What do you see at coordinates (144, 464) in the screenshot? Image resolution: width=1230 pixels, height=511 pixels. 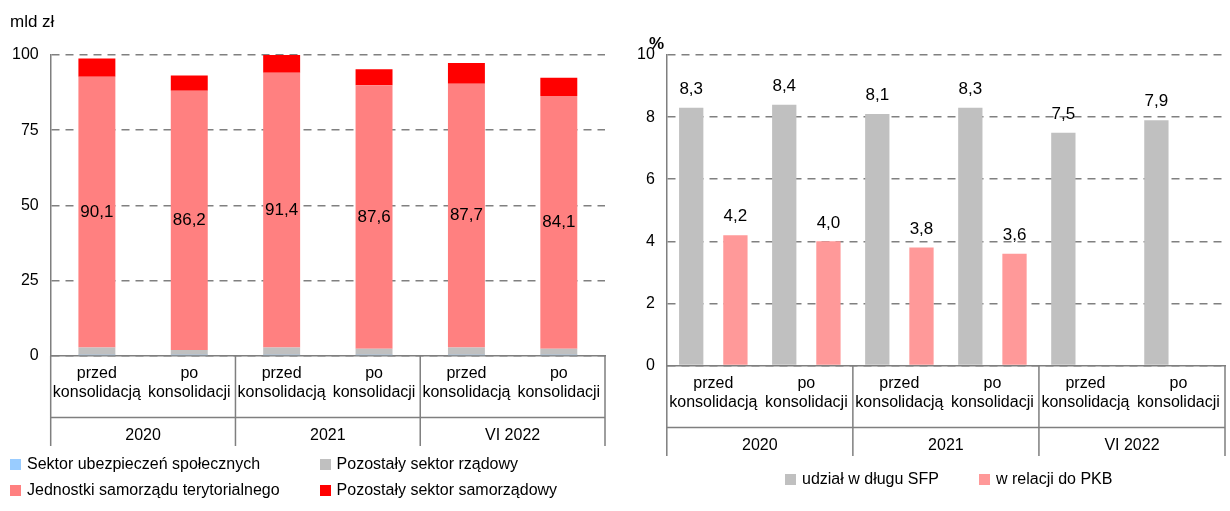 I see `legend-label: Sektor ubezpieczeń społecznych` at bounding box center [144, 464].